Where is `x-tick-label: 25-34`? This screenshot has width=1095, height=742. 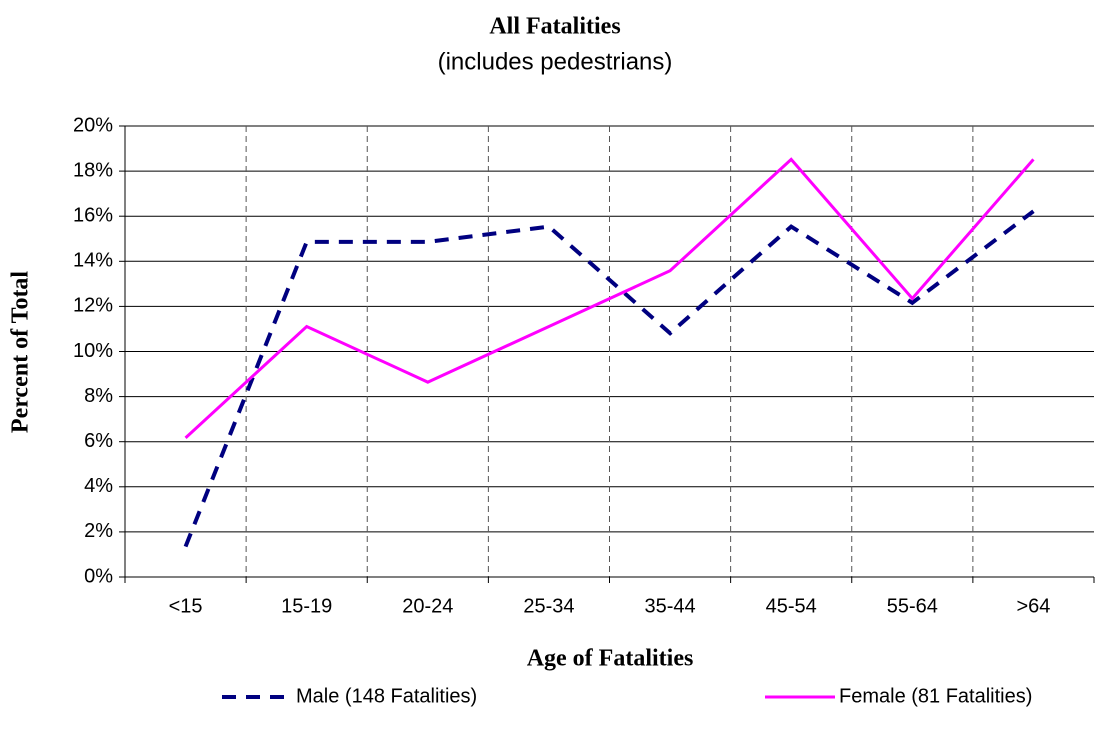
x-tick-label: 25-34 is located at coordinates (548, 606).